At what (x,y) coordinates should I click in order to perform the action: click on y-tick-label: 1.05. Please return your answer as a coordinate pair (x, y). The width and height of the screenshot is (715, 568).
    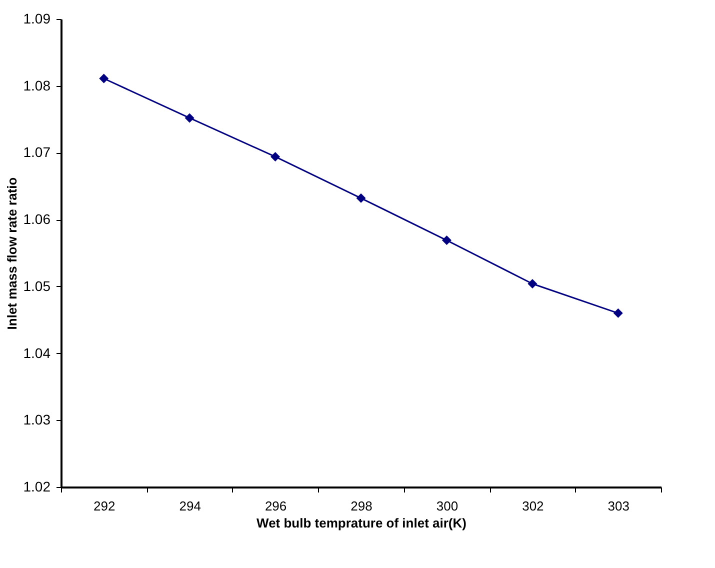
    Looking at the image, I should click on (37, 286).